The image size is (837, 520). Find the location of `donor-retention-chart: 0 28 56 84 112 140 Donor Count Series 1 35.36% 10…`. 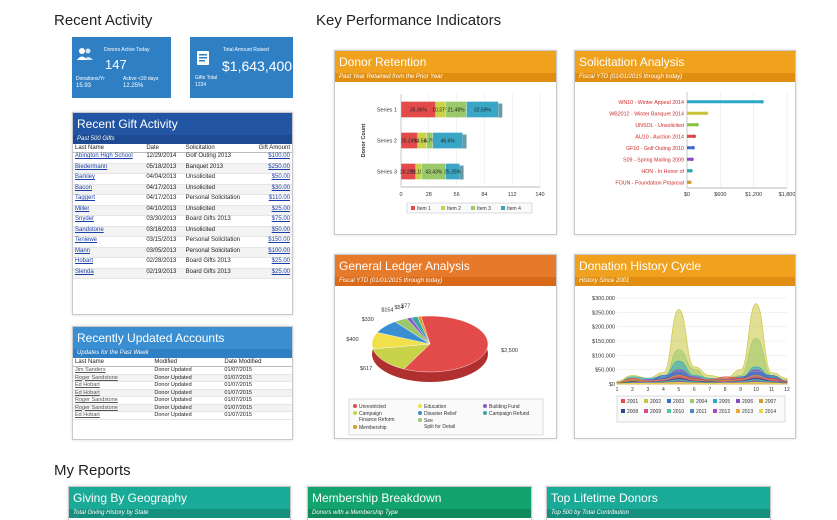

donor-retention-chart: 0 28 56 84 112 140 Donor Count Series 1 35.36% 10… is located at coordinates (453, 154).